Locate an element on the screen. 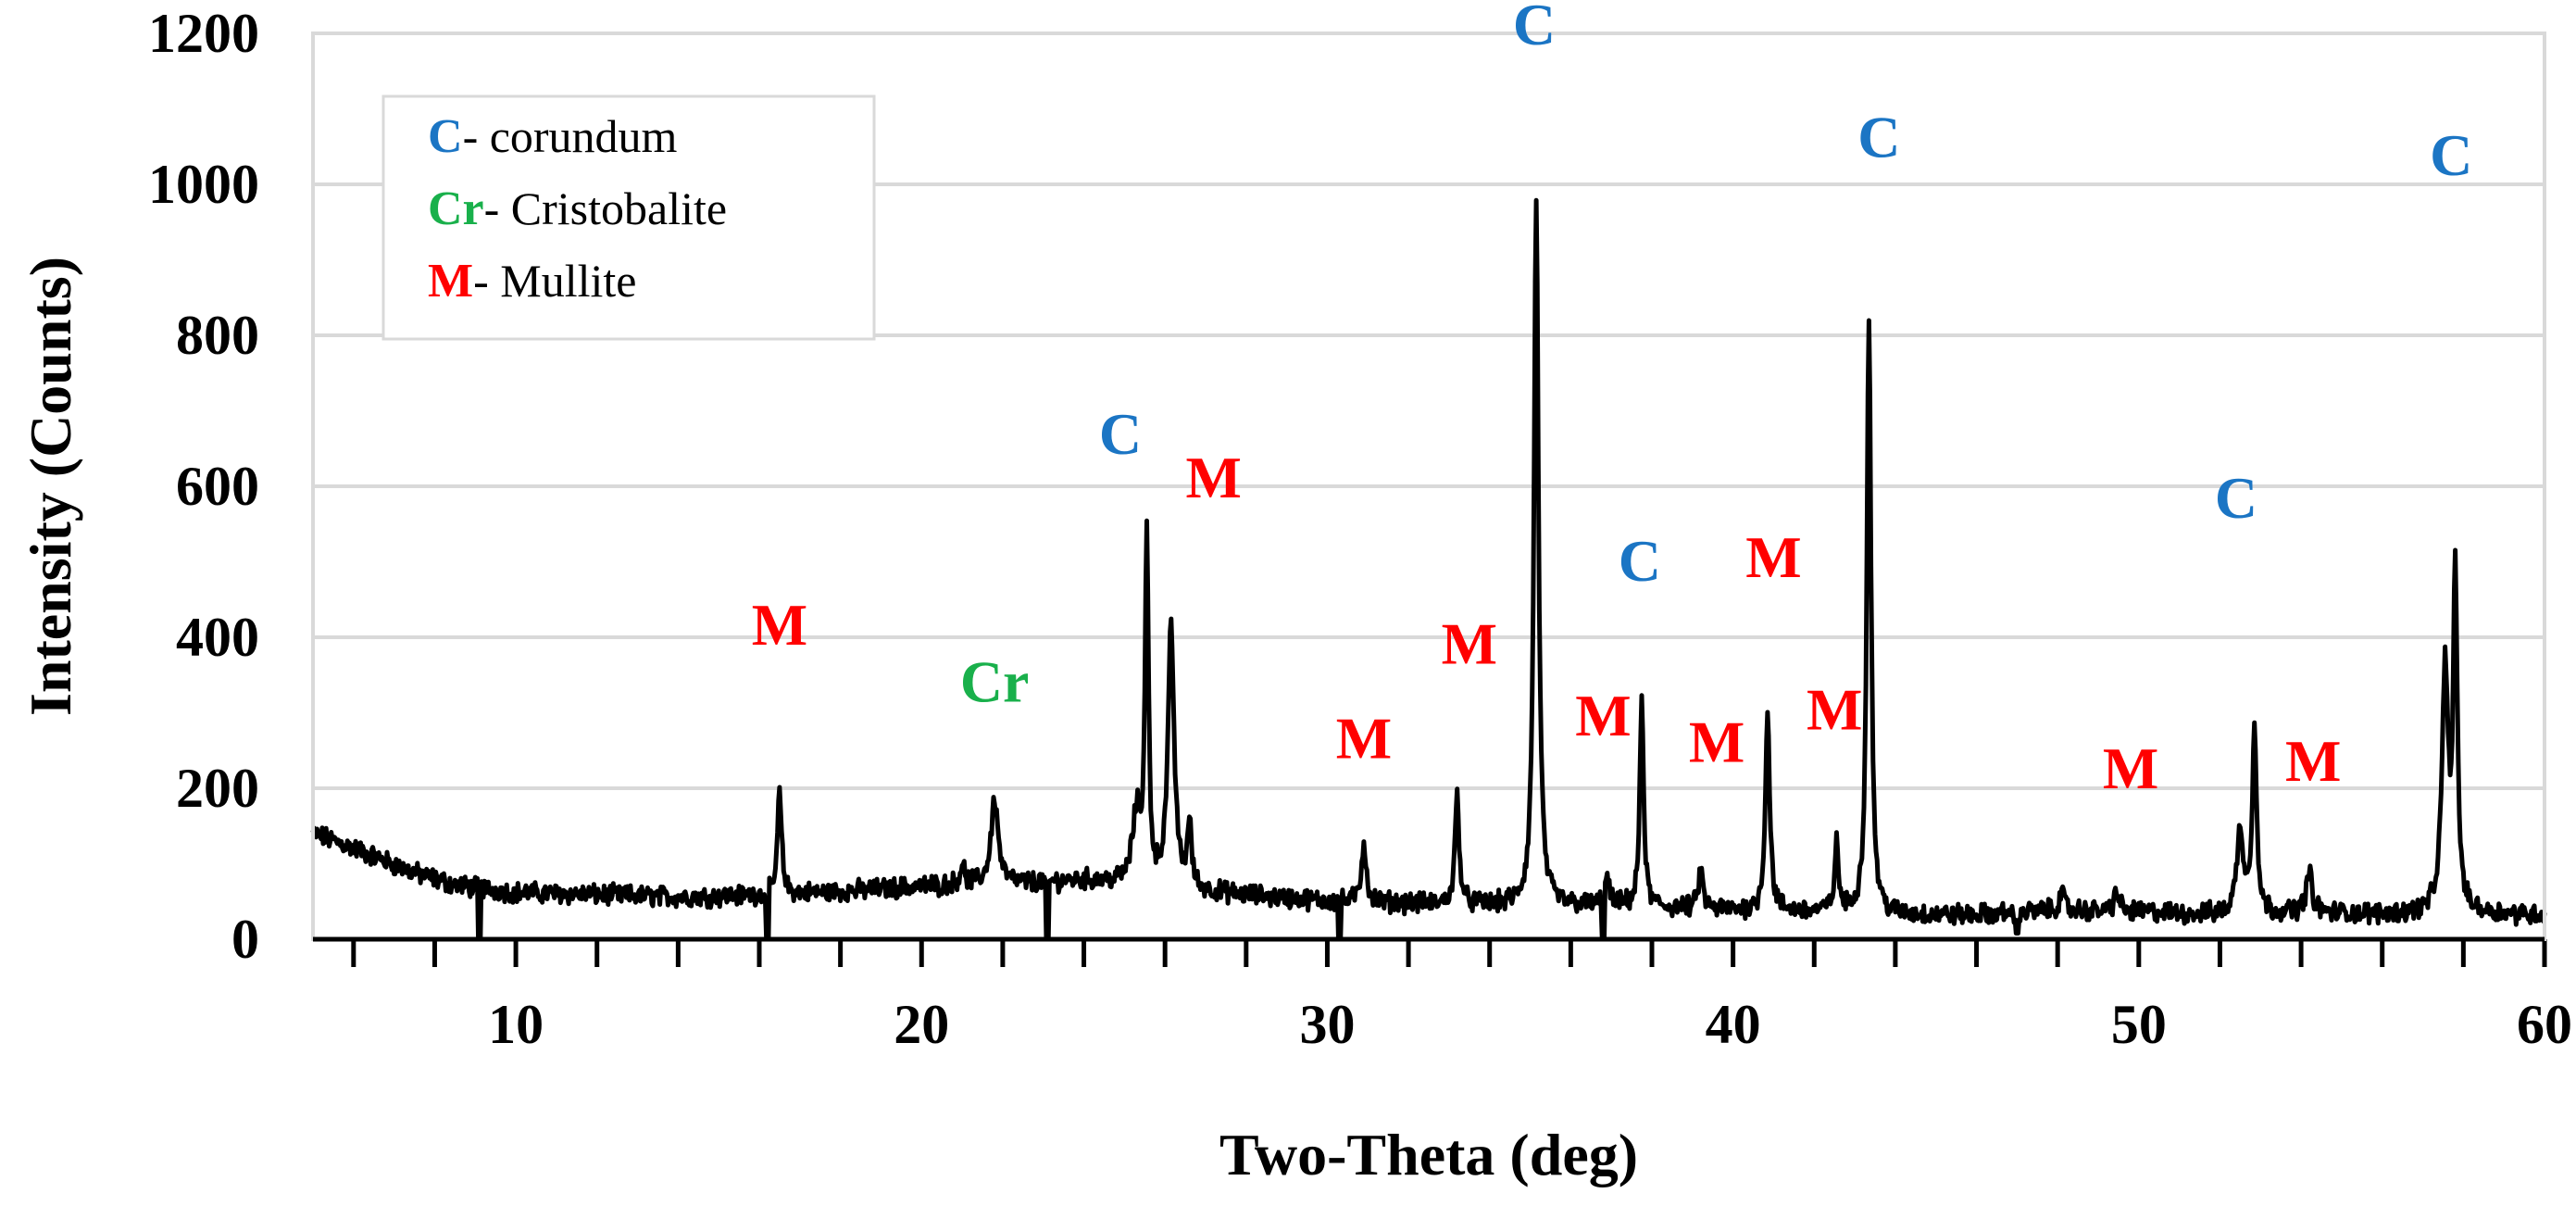 The image size is (2576, 1206). legend-key: Cr is located at coordinates (456, 208).